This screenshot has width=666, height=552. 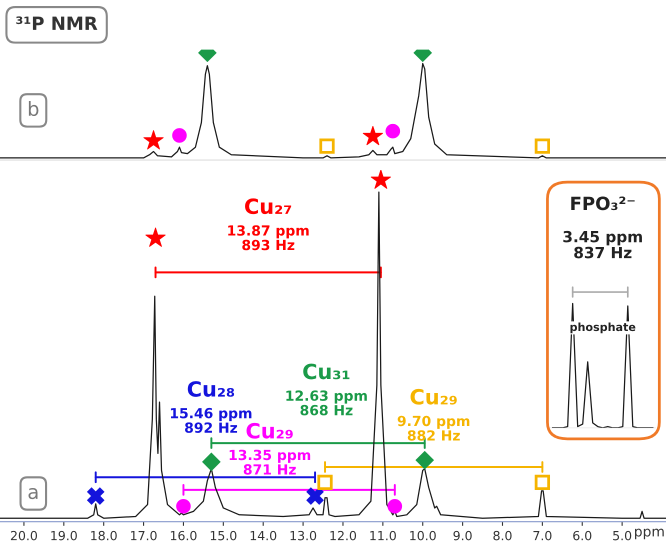 I want to click on x-tick-label: 14.0, so click(x=263, y=535).